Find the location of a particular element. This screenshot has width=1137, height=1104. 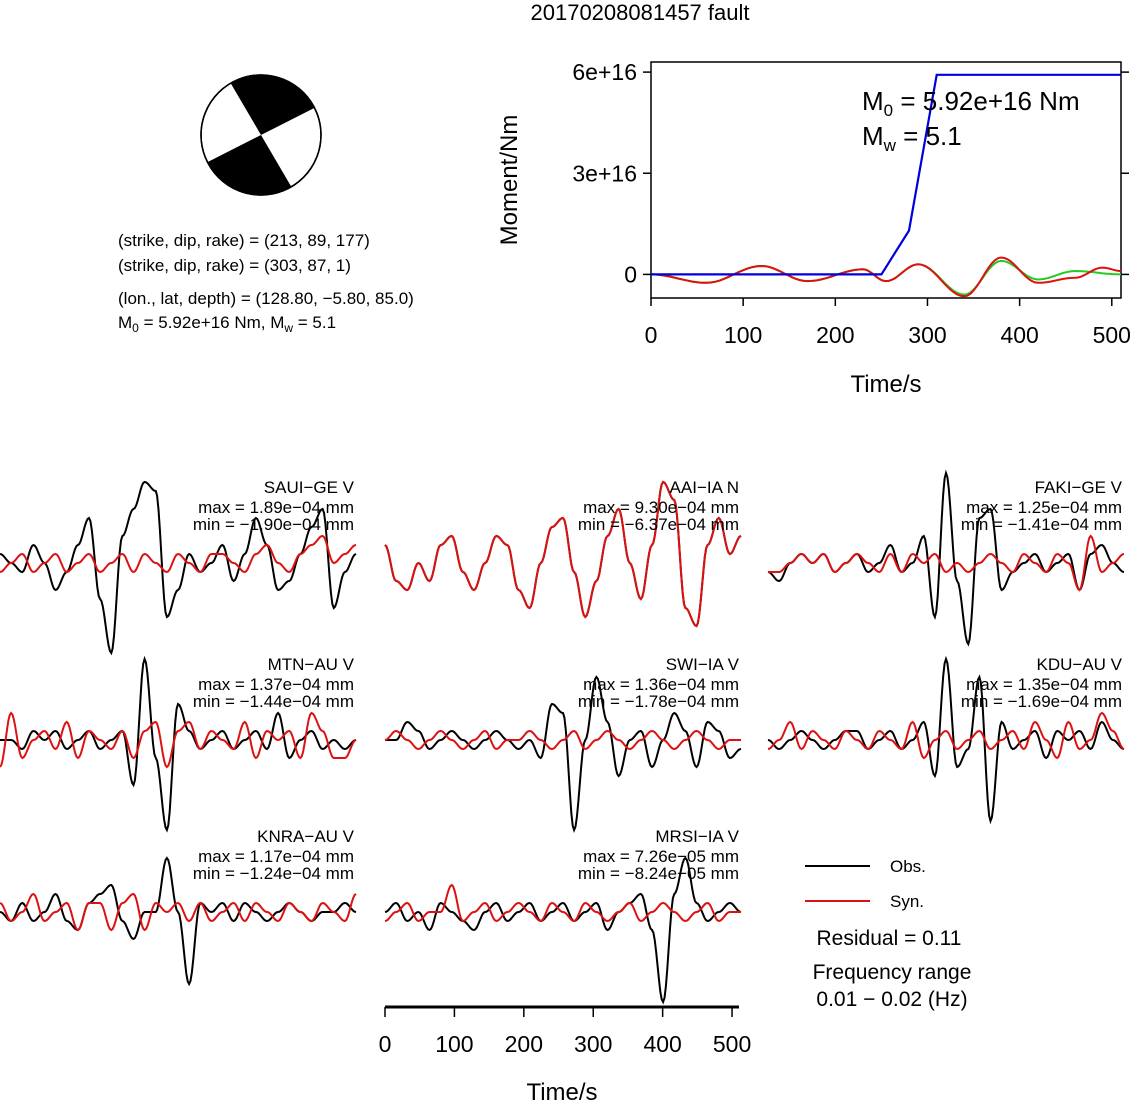

moment-function-line is located at coordinates (886, 174).